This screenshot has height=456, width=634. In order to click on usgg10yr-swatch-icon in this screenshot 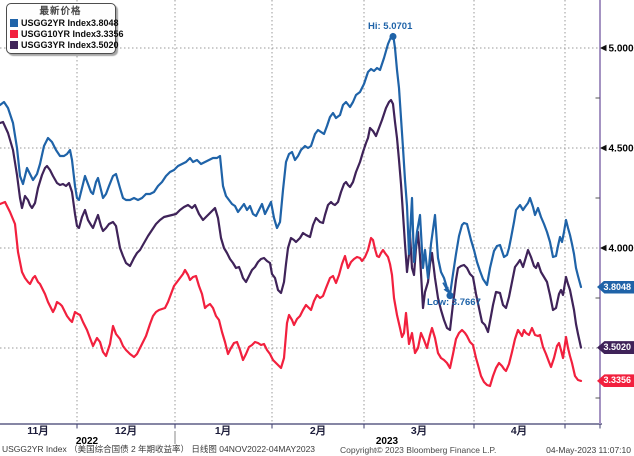, I will do `click(14, 33)`.